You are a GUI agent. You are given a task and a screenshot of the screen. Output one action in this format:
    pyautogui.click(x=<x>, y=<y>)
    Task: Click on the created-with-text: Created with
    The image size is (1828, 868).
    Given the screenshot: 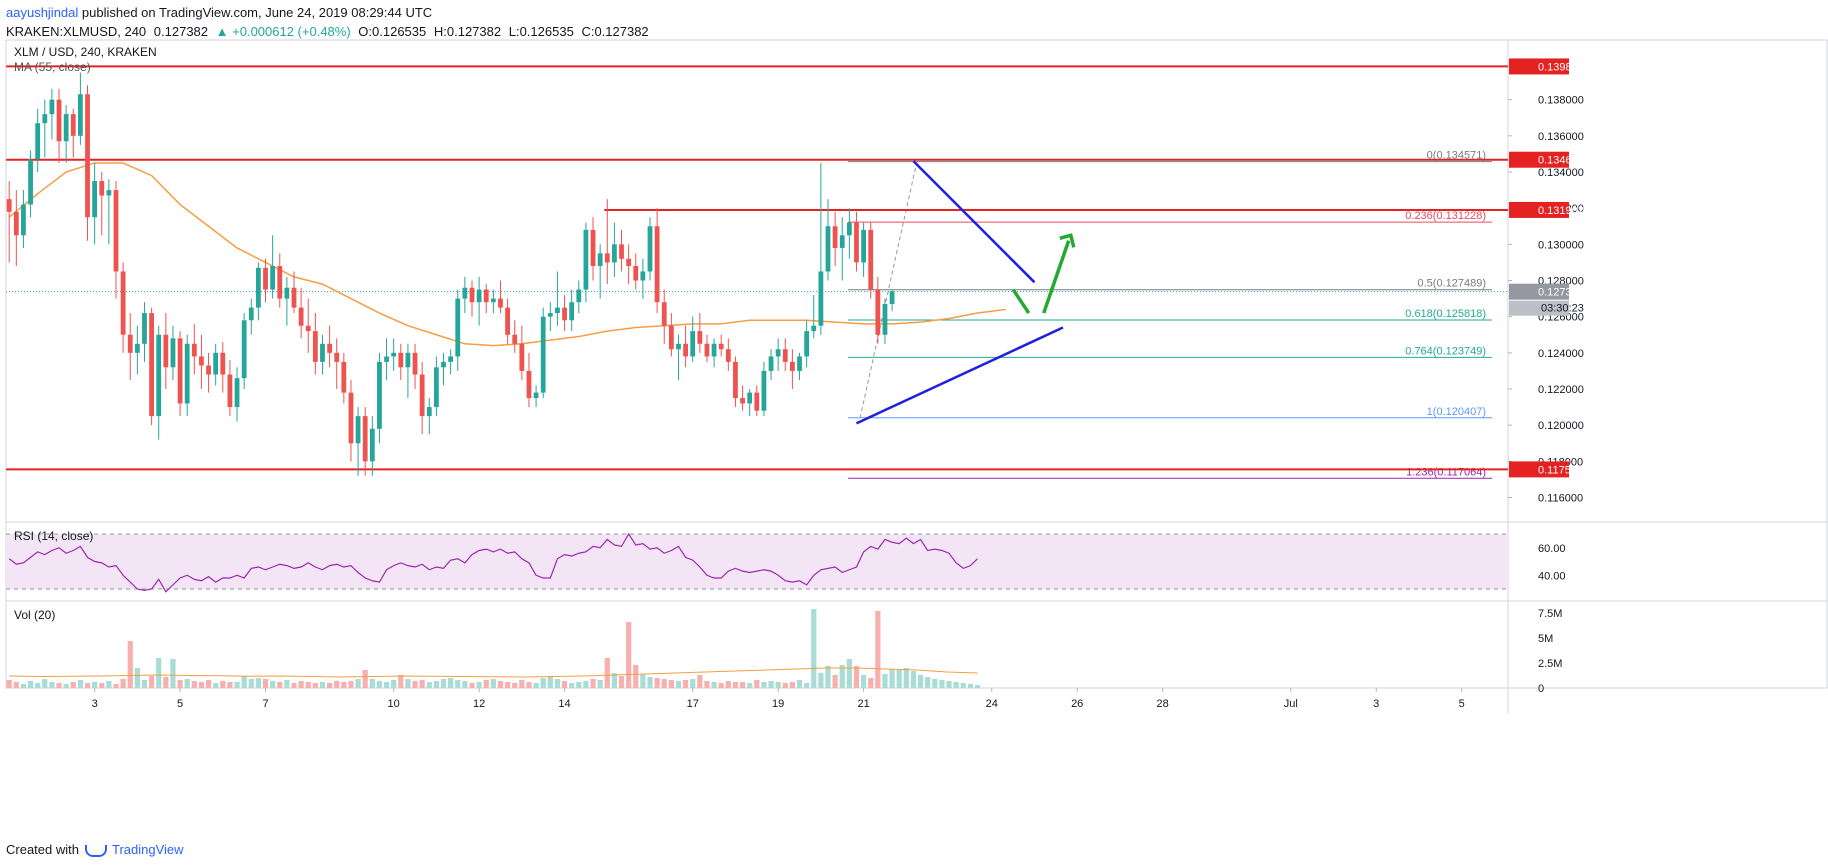 What is the action you would take?
    pyautogui.click(x=42, y=849)
    